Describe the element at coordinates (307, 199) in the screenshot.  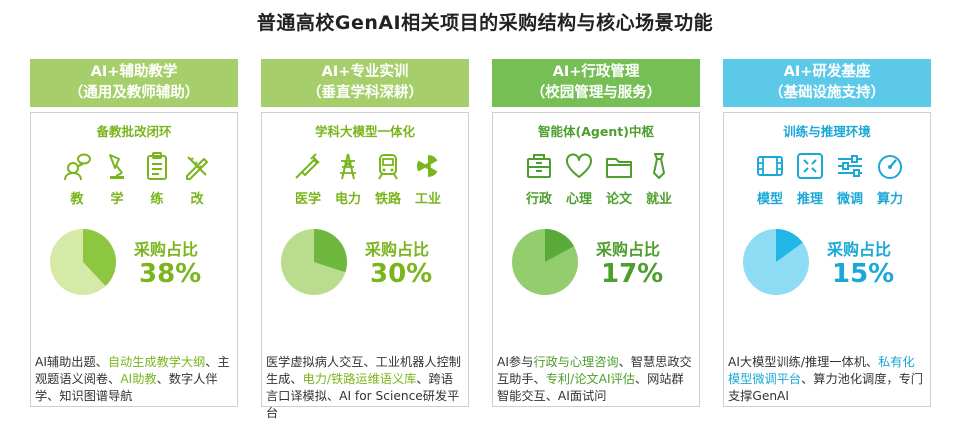
I see `icon-label: 医学` at that location.